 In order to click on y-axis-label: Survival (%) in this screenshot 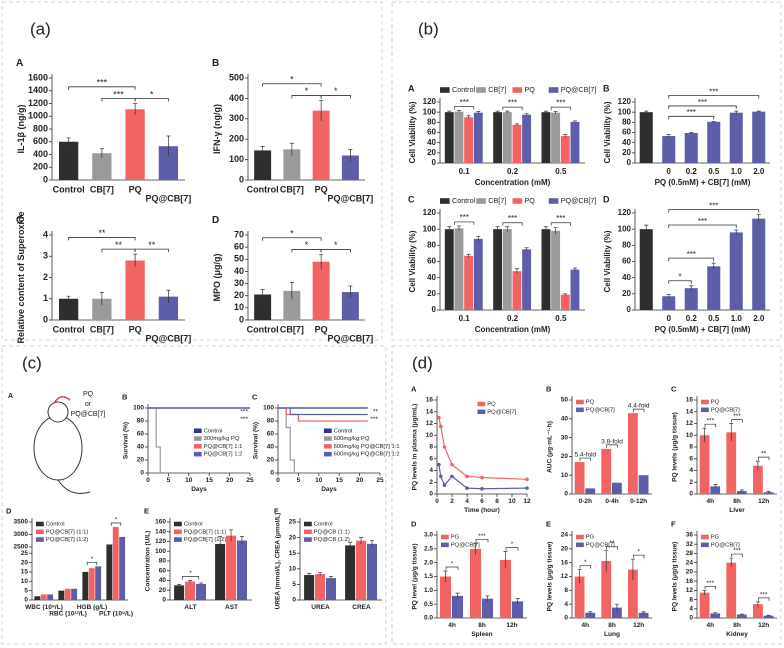, I will do `click(256, 440)`.